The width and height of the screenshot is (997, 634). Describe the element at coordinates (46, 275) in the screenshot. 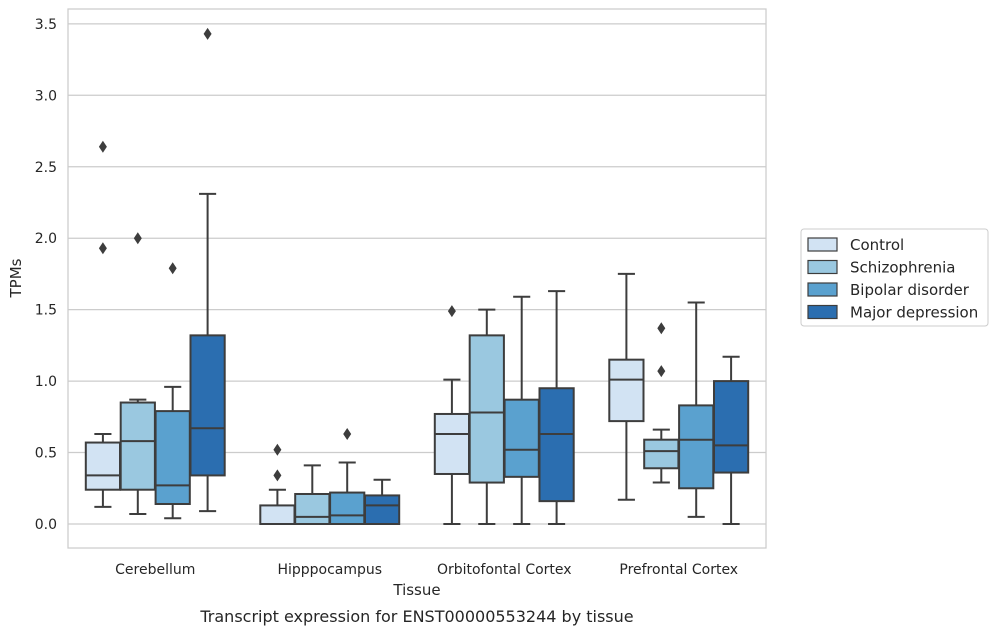

I see `y-axis-ticks: 0.0 0.5 1.0 1.5 2.0 2.5 3.0 3.5` at that location.